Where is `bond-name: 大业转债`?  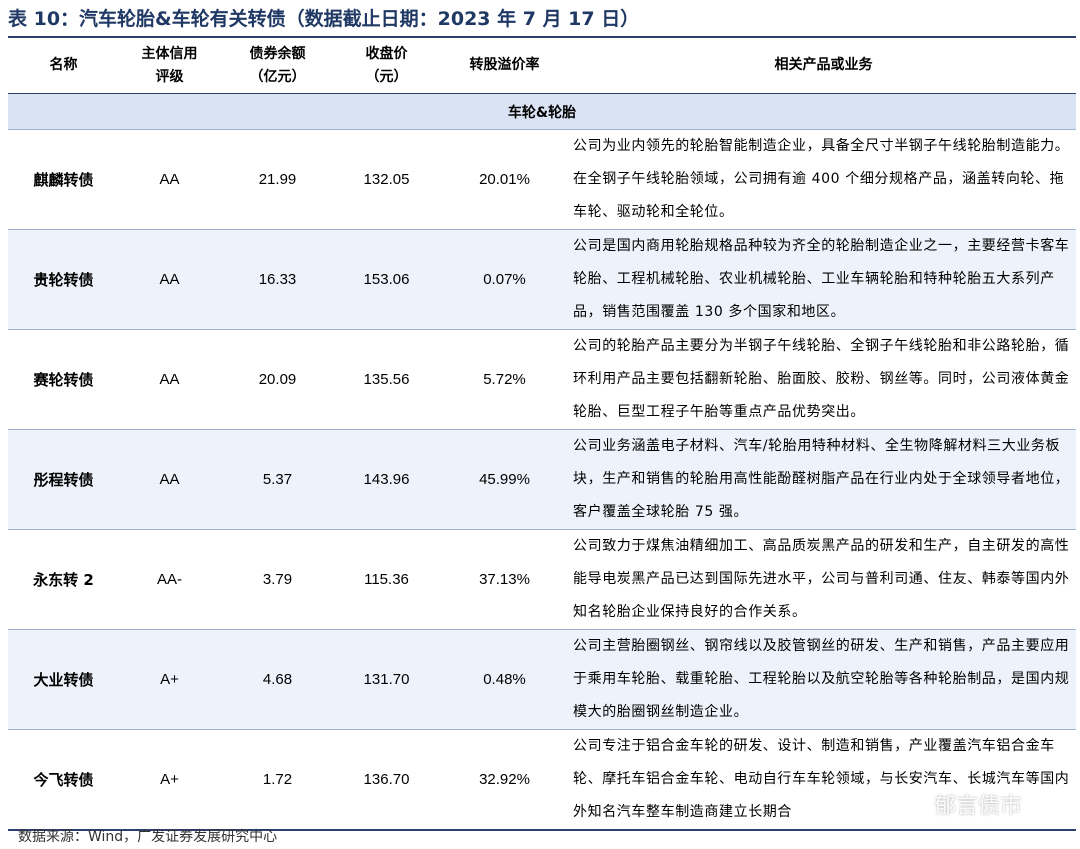 bond-name: 大业转债 is located at coordinates (63, 679).